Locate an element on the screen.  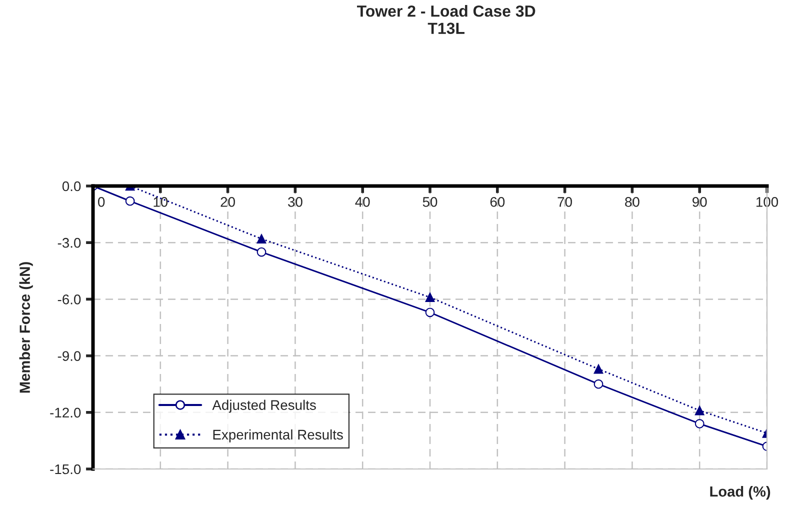
x-tick-label: 90 is located at coordinates (699, 202).